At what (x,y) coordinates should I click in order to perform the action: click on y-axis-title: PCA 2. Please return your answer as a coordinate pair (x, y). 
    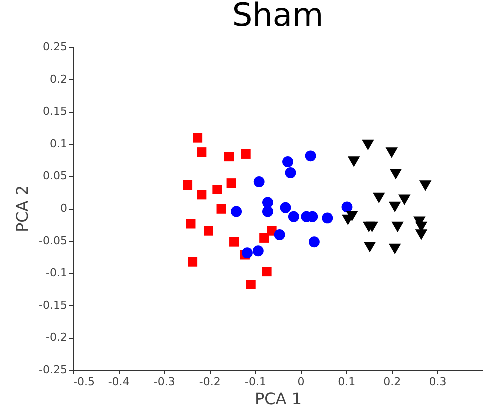
    Looking at the image, I should click on (22, 209).